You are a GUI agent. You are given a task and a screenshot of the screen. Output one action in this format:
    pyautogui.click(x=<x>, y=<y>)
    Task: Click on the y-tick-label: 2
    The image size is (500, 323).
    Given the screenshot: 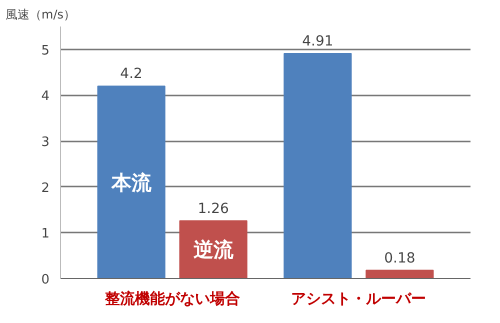 What is the action you would take?
    pyautogui.click(x=45, y=188)
    